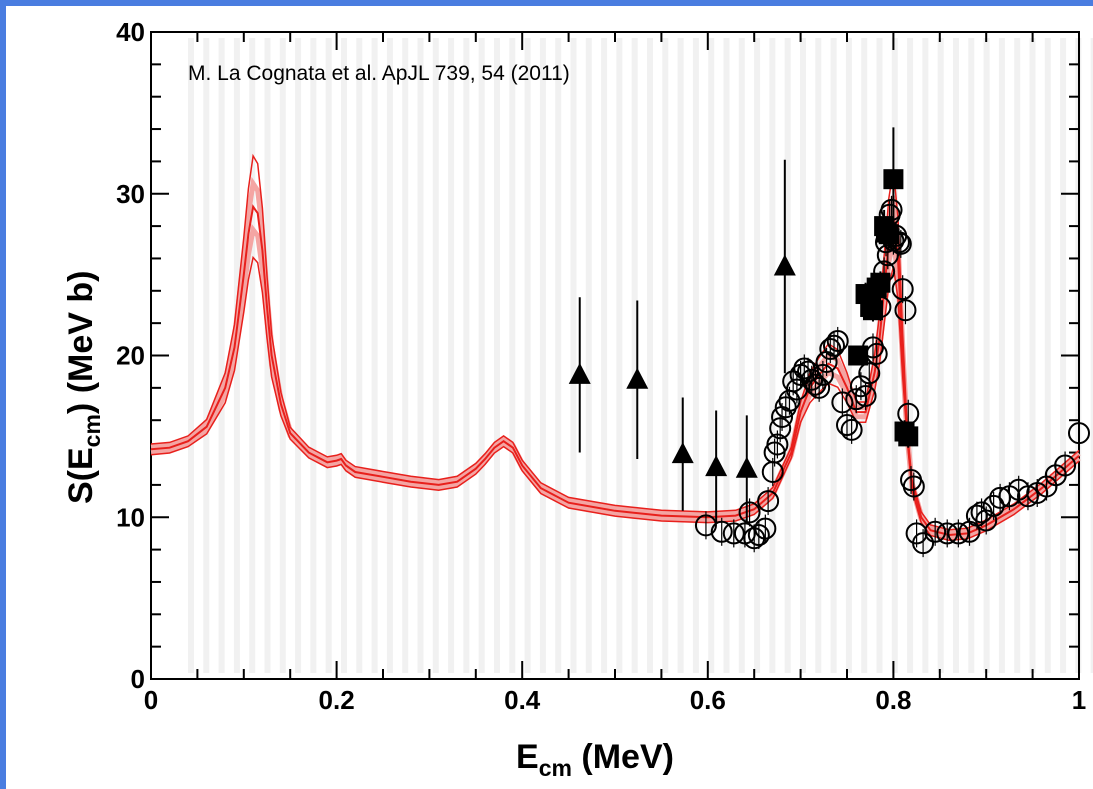 This screenshot has width=1093, height=789. I want to click on y-axis-title-sub: cm, so click(92, 430).